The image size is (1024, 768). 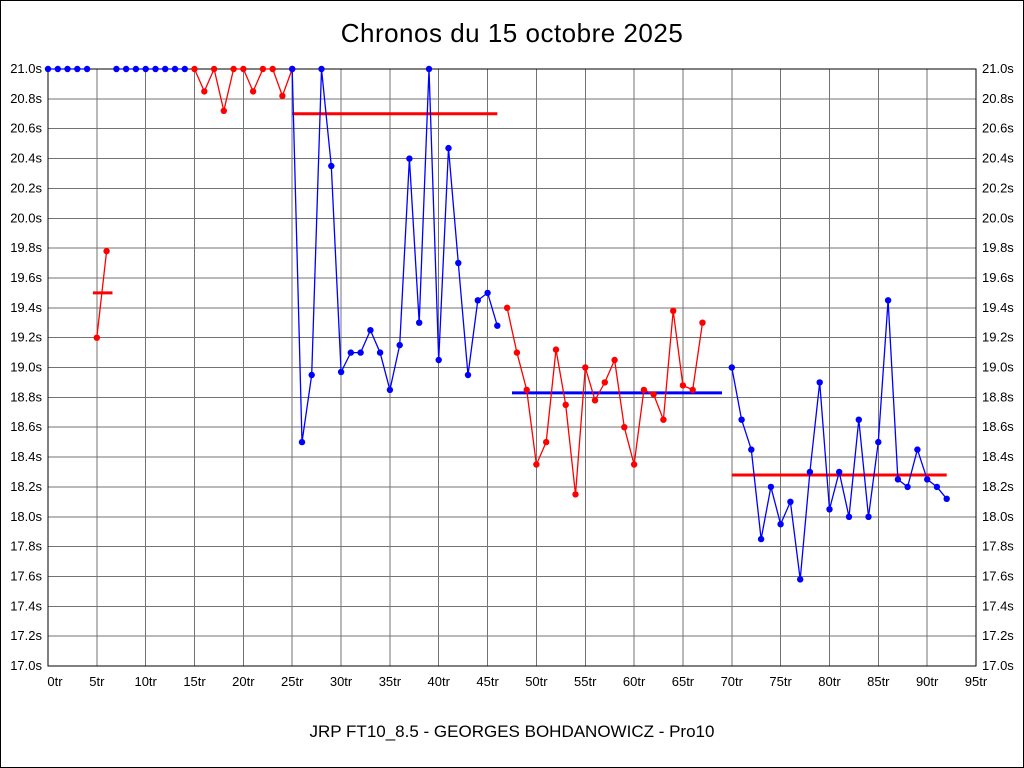 What do you see at coordinates (26, 307) in the screenshot?
I see `y-tick-label-left: 19.4s` at bounding box center [26, 307].